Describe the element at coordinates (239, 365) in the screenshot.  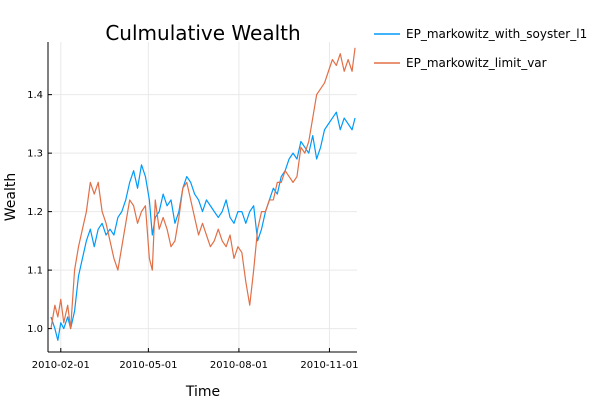
I see `x-tick-label: 2010-08-01` at that location.